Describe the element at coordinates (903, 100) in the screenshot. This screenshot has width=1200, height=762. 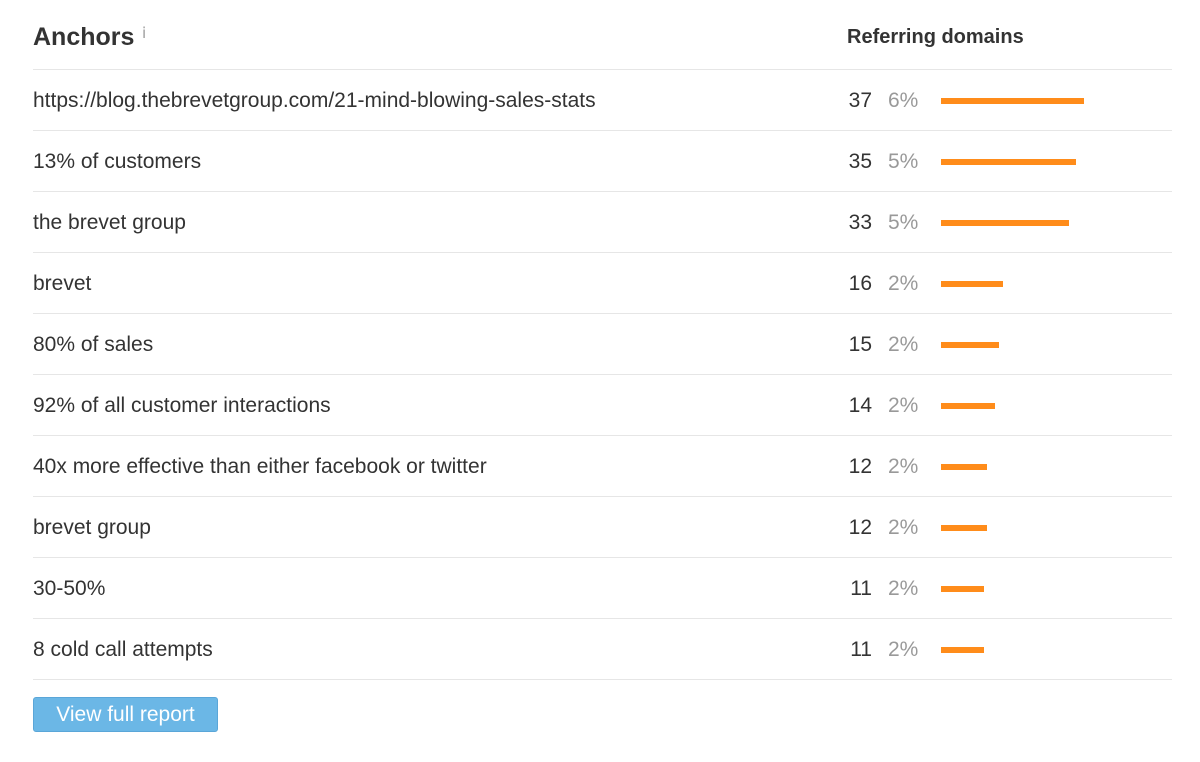
I see `referring-domains-percent: 6%` at that location.